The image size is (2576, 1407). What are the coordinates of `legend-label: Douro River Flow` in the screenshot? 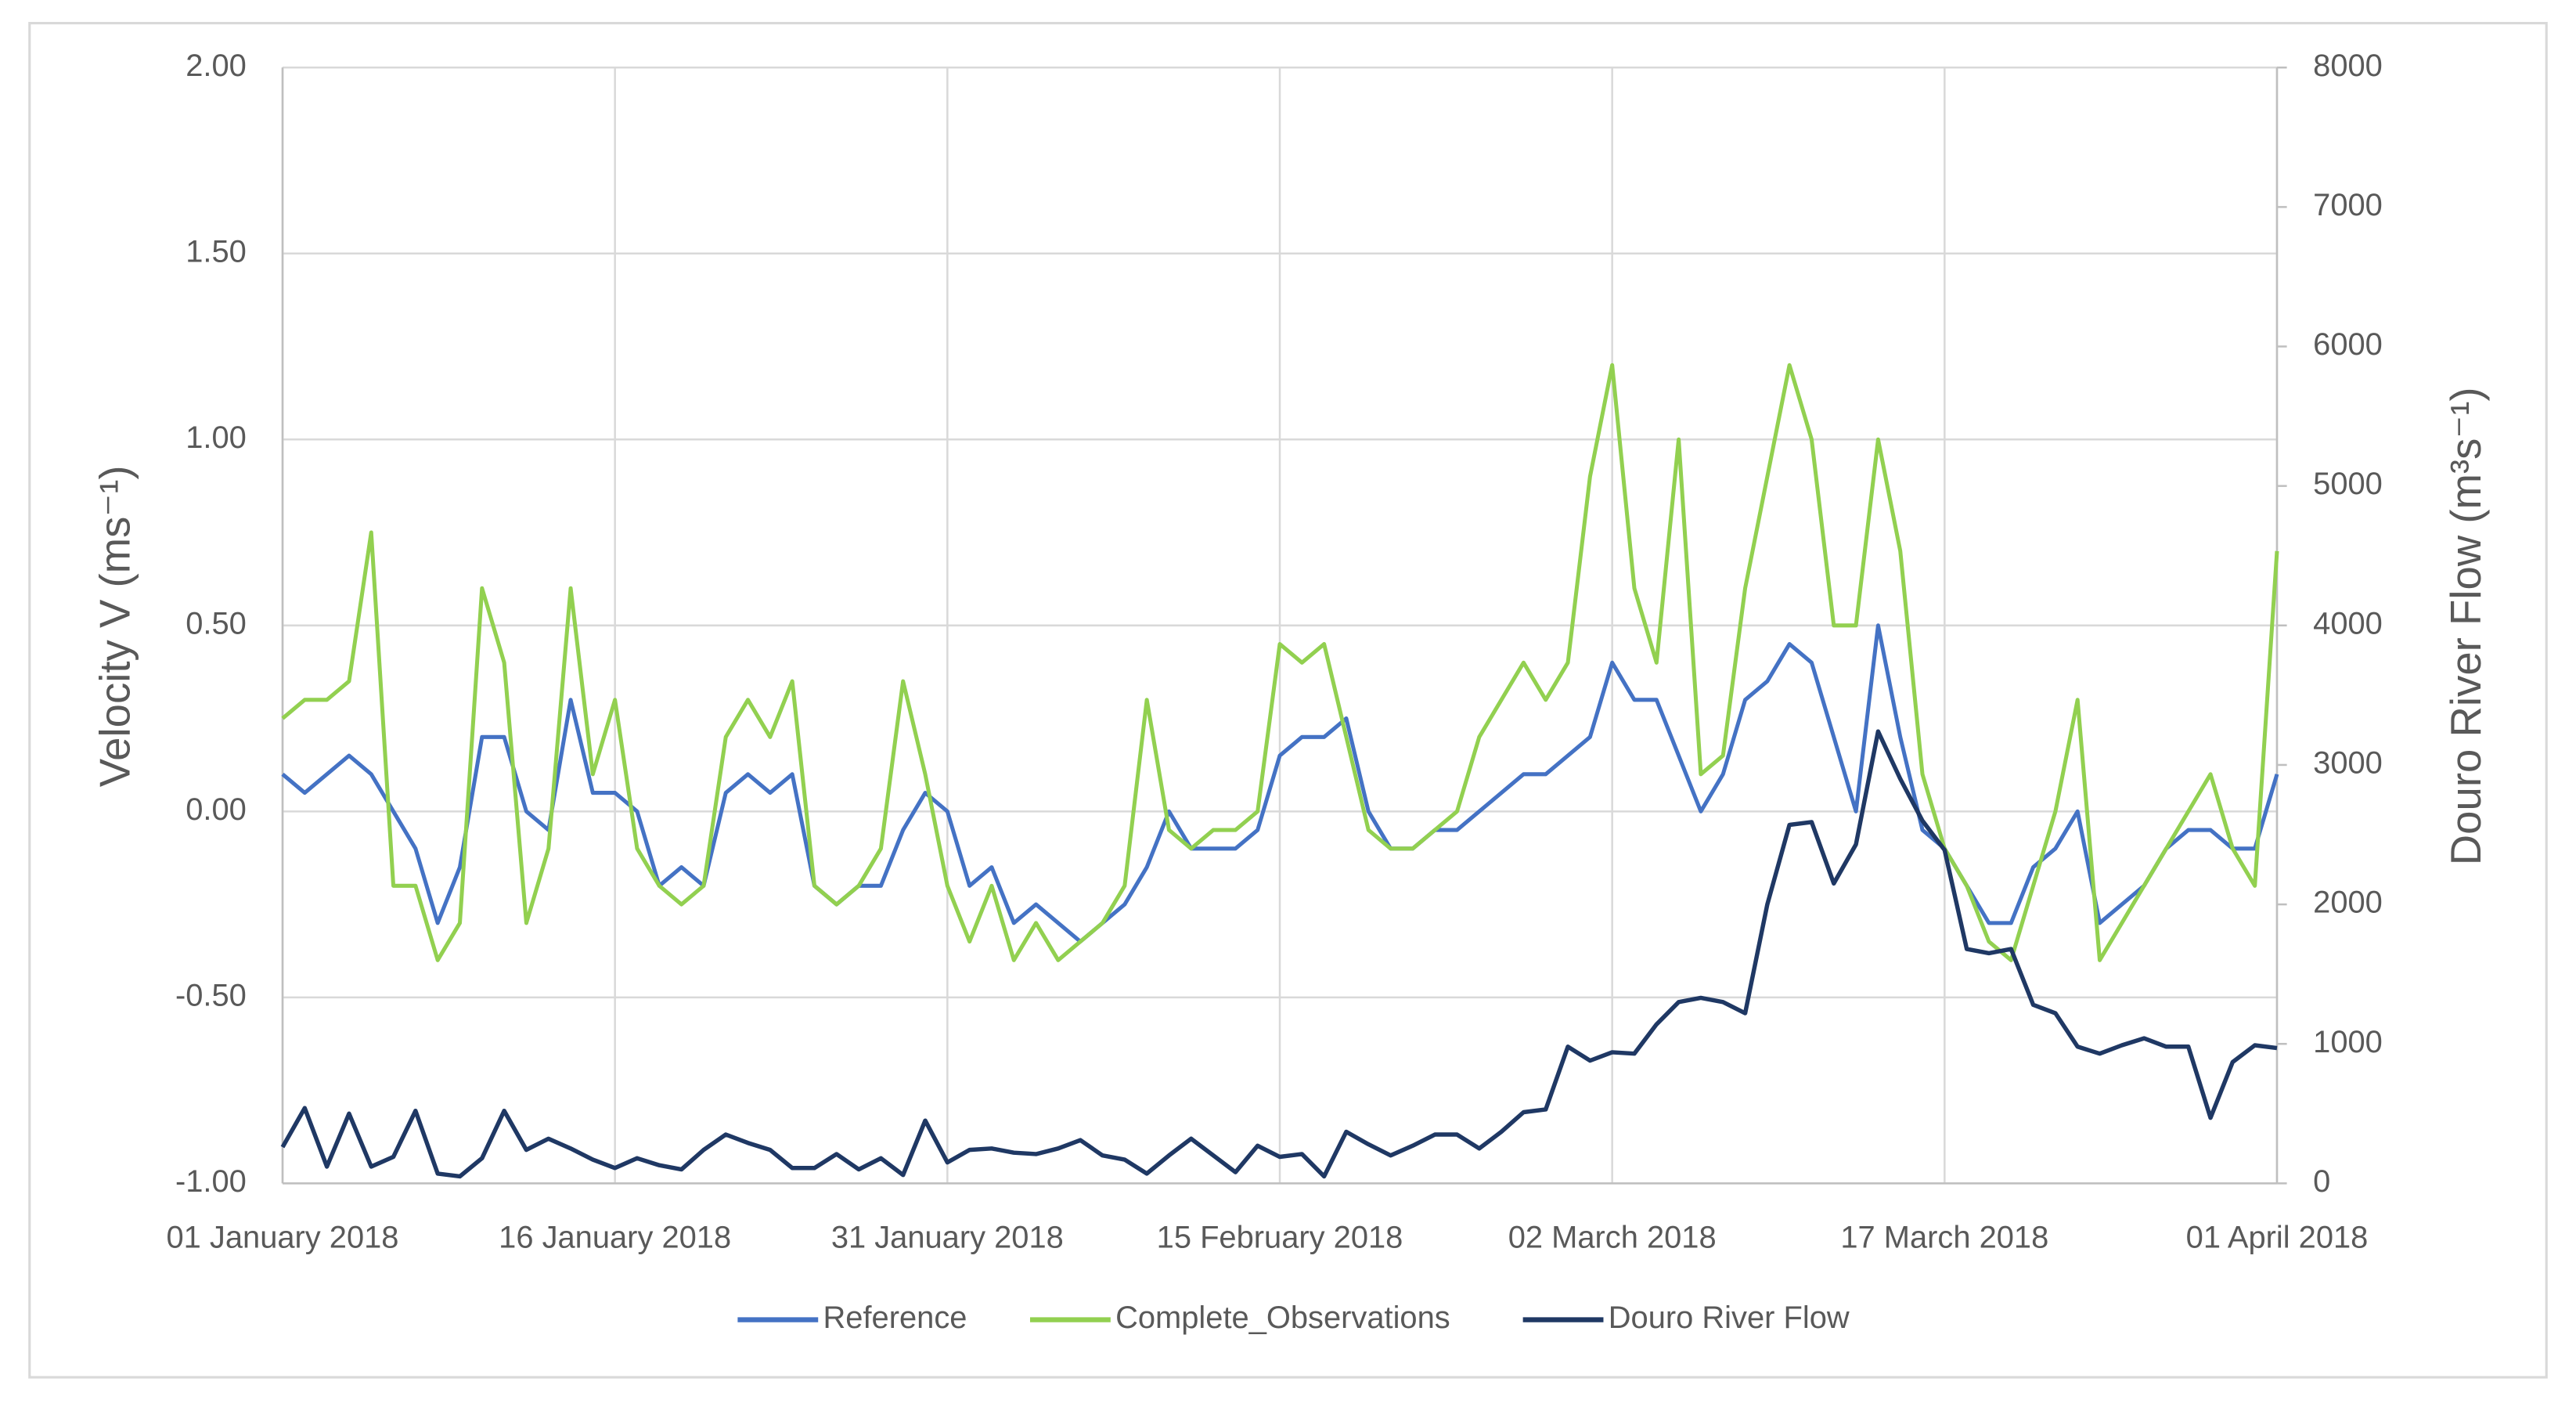 It's located at (1729, 1318).